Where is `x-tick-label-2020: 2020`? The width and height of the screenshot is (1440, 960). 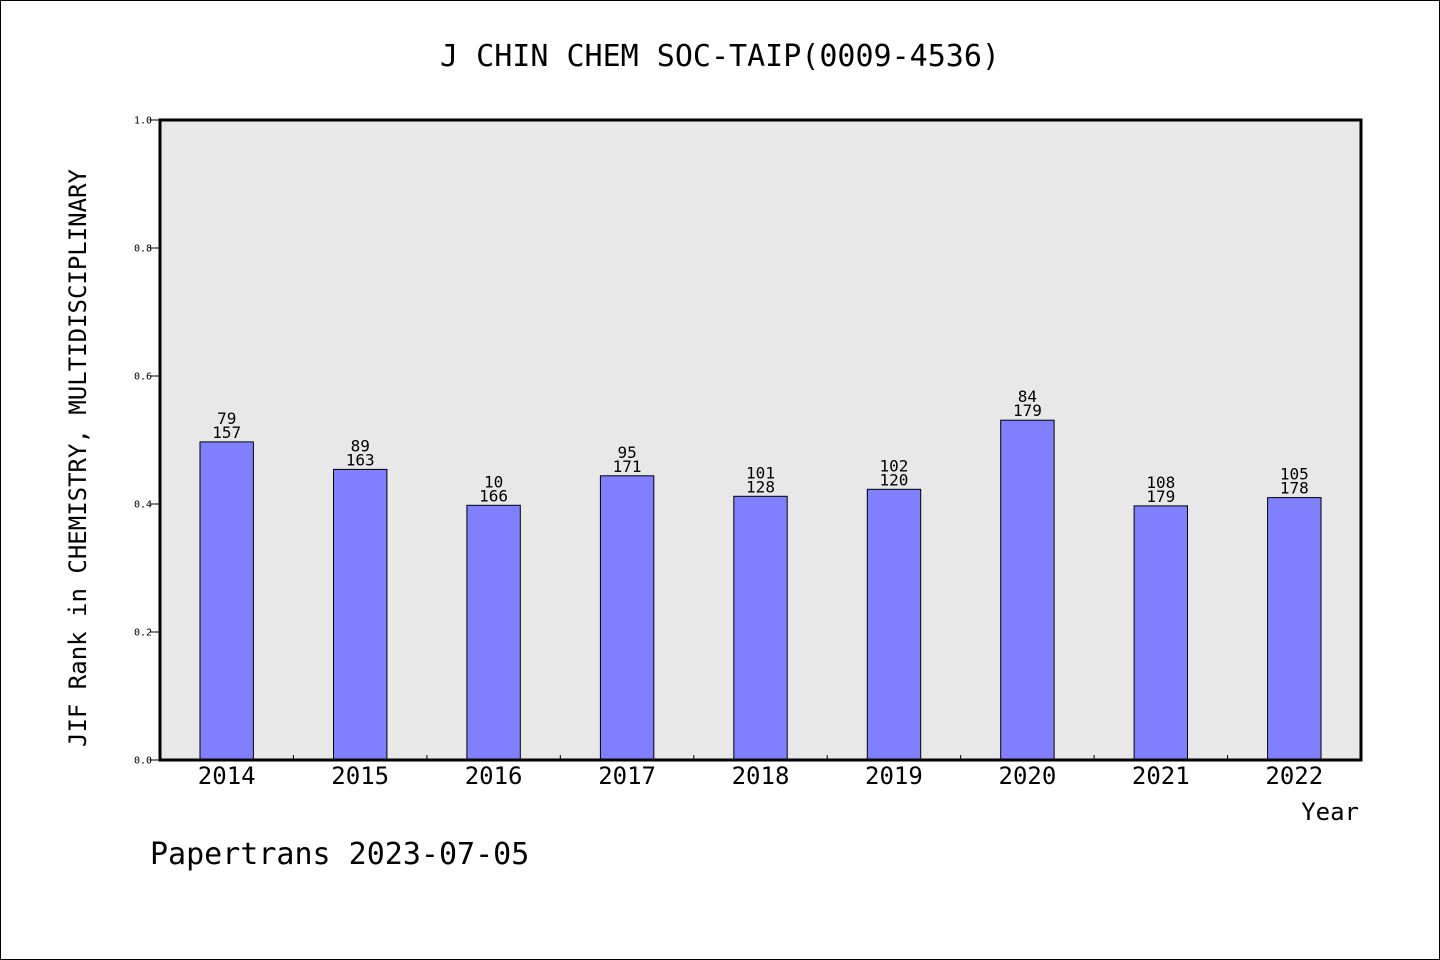
x-tick-label-2020: 2020 is located at coordinates (1028, 776).